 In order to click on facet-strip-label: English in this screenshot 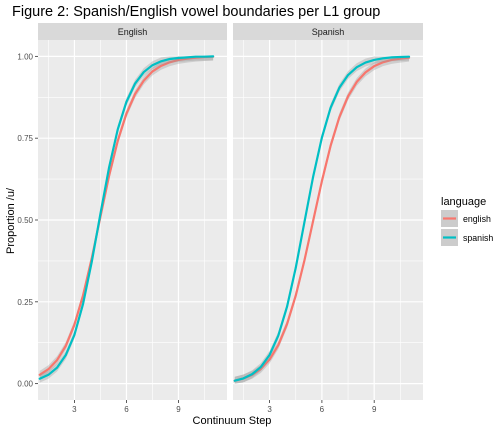, I will do `click(133, 32)`.